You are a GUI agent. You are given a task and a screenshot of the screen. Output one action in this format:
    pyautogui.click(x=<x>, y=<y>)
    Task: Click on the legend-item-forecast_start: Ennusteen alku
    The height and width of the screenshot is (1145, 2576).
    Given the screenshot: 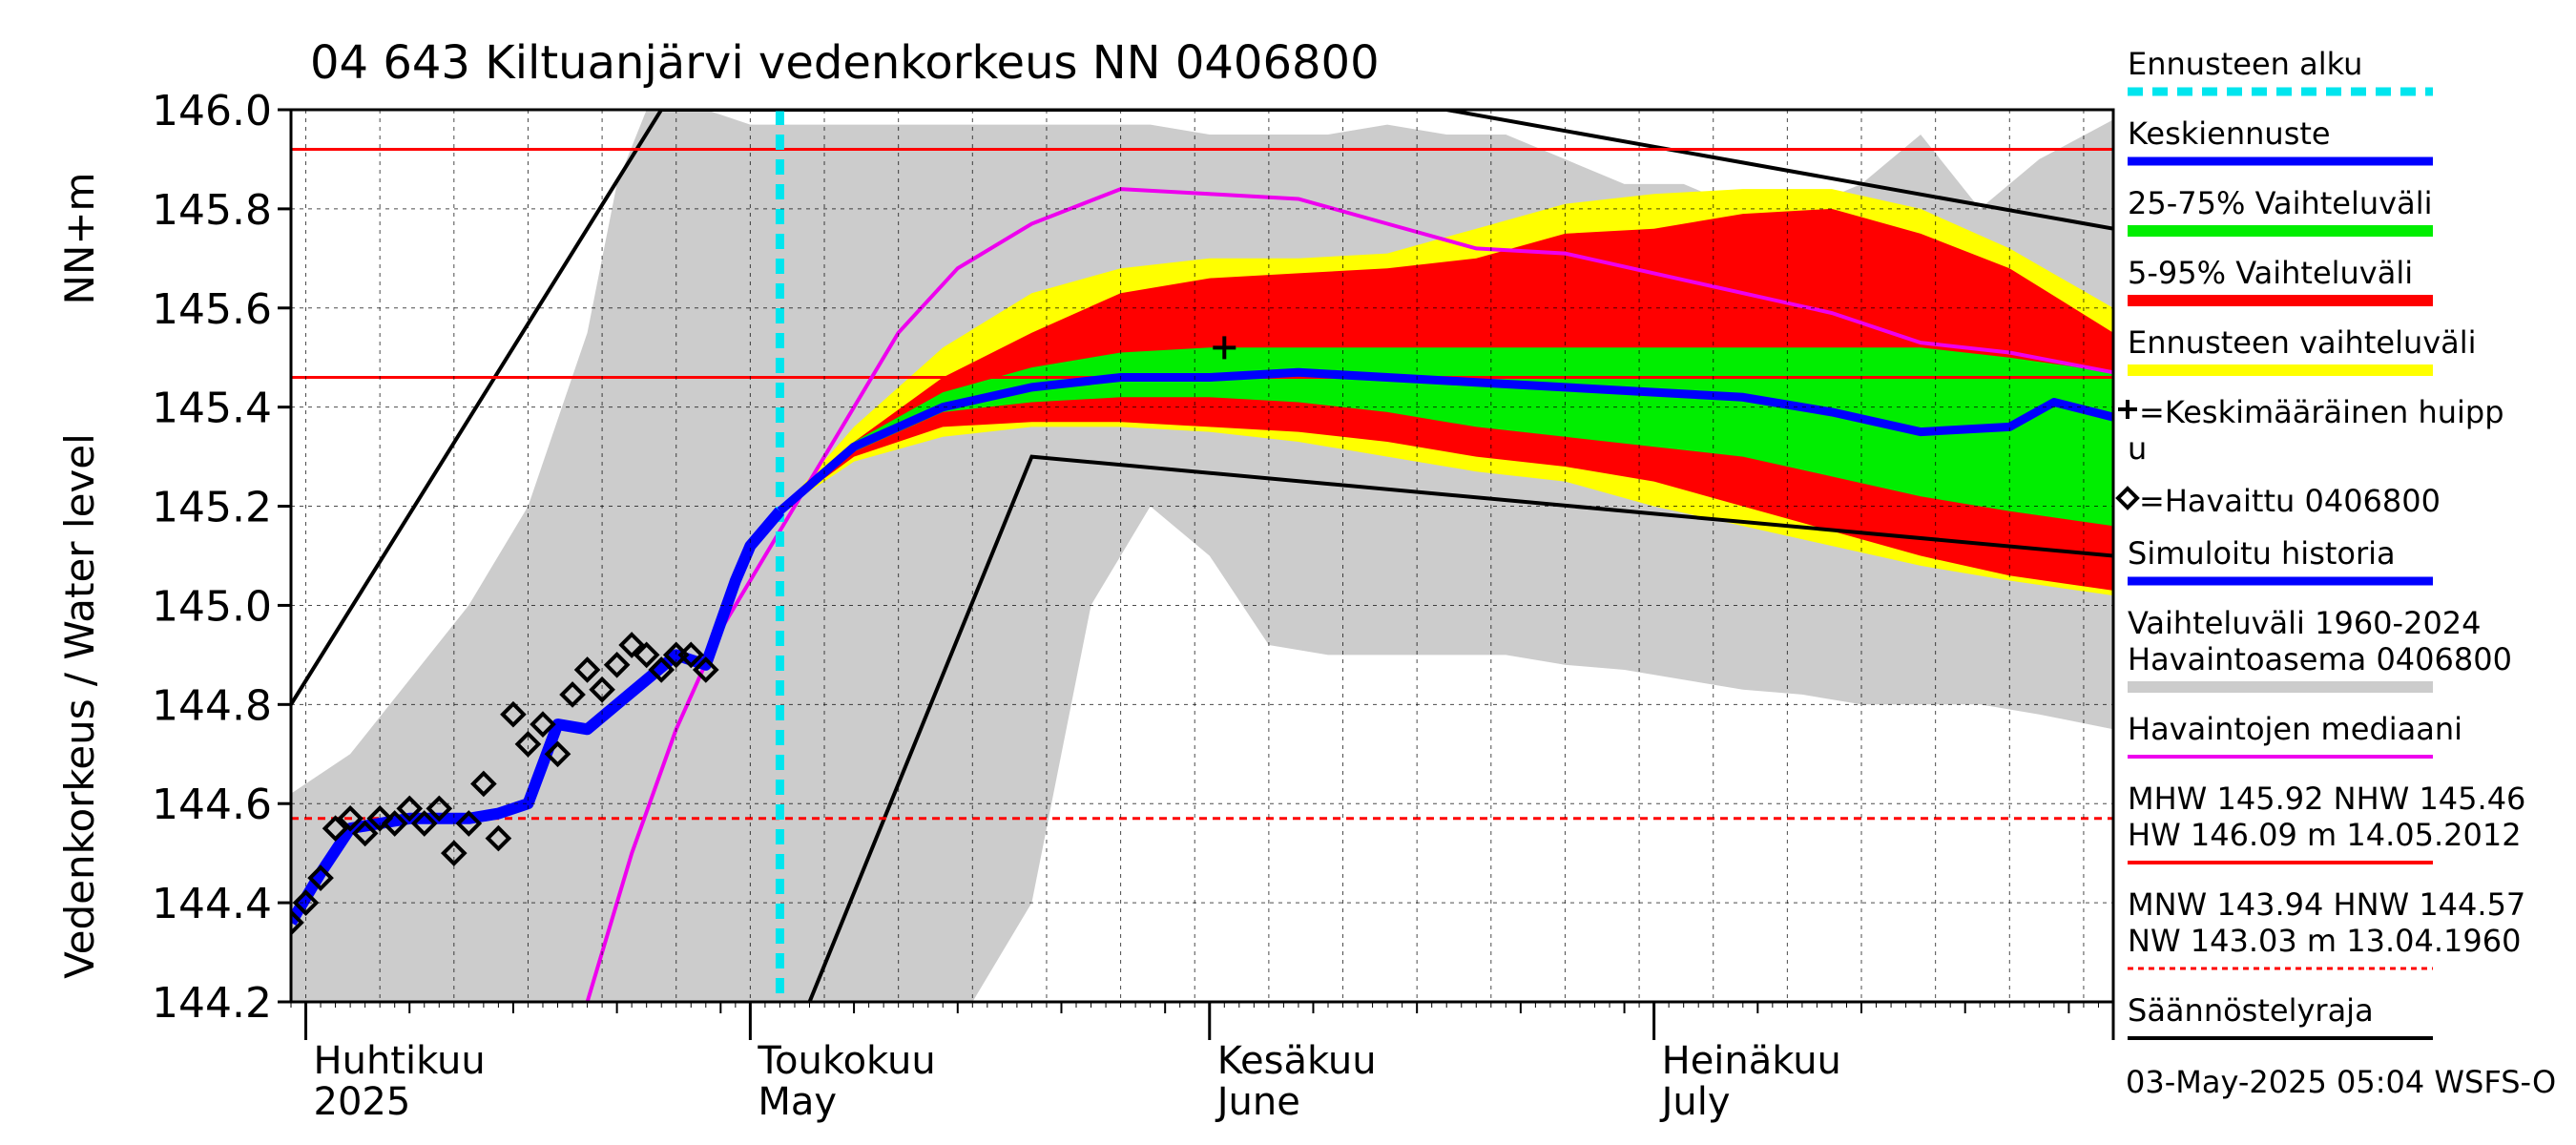 What is the action you would take?
    pyautogui.click(x=2280, y=71)
    